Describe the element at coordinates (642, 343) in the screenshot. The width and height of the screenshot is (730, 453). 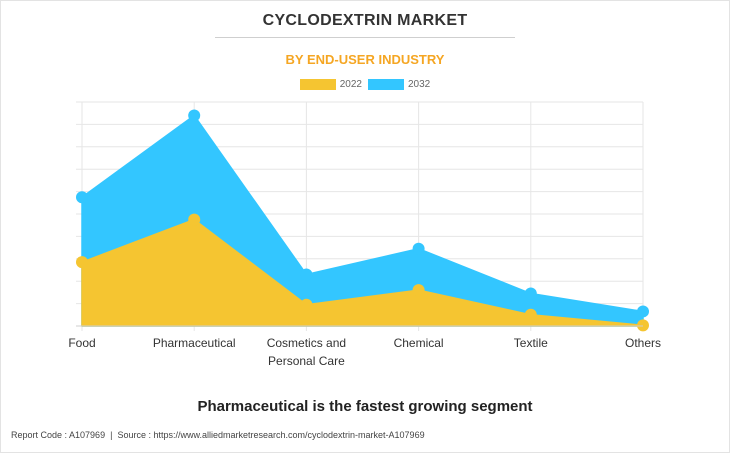
I see `x-tick-label: Others` at that location.